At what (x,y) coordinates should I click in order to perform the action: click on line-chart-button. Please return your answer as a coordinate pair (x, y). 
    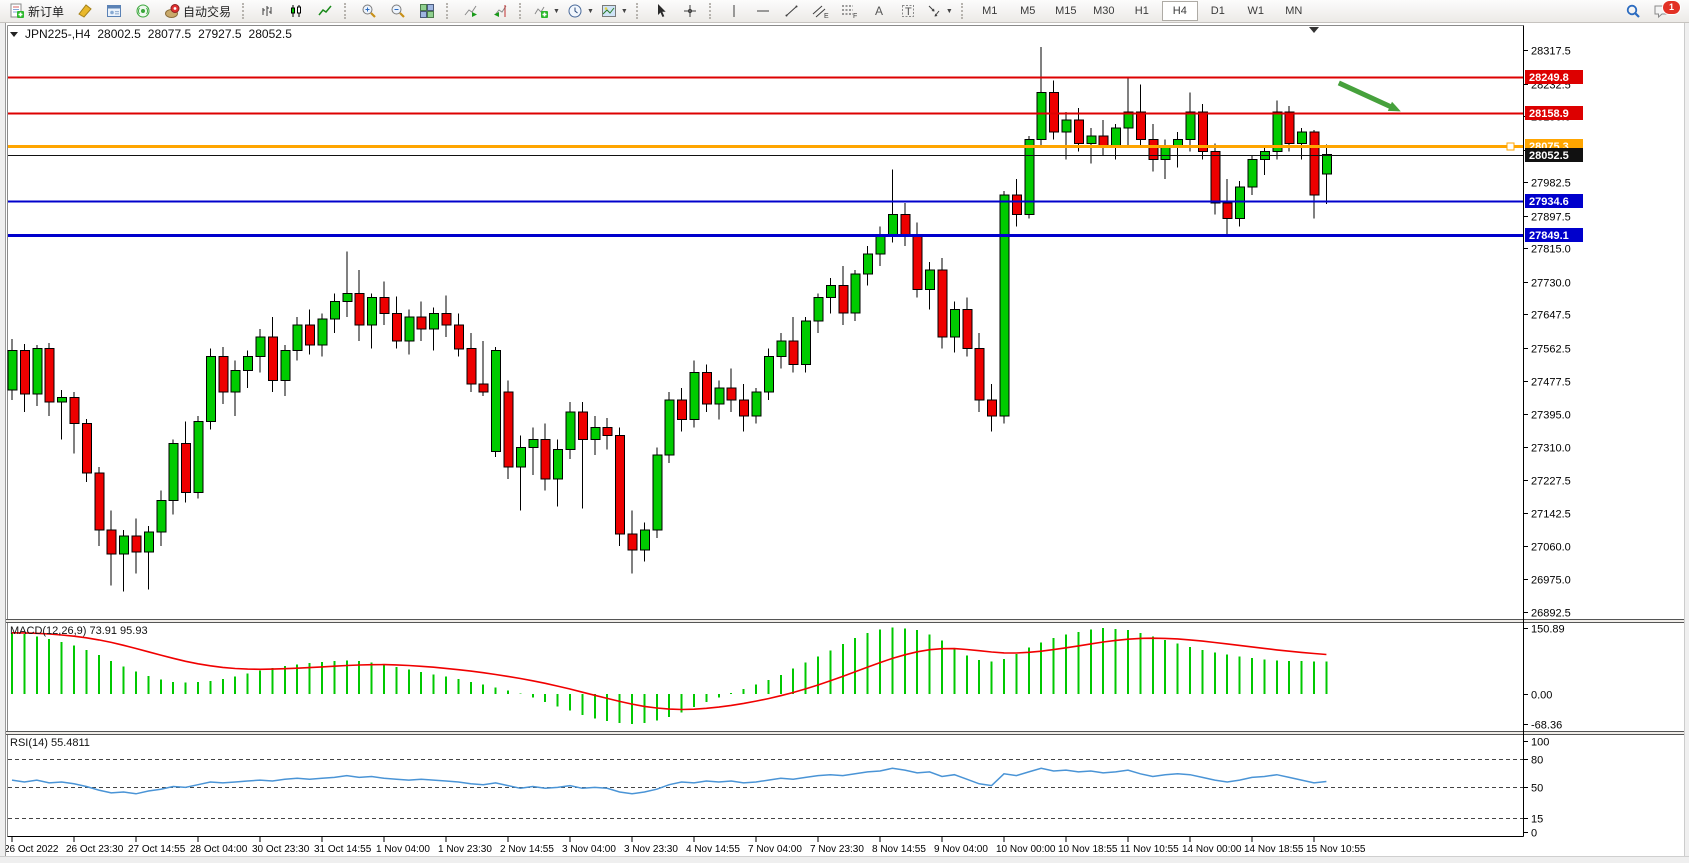
    Looking at the image, I should click on (325, 11).